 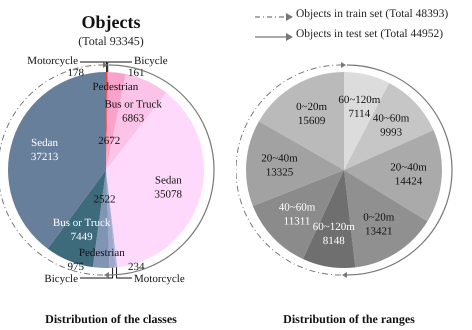 I want to click on chart-title: Objects, so click(x=111, y=22).